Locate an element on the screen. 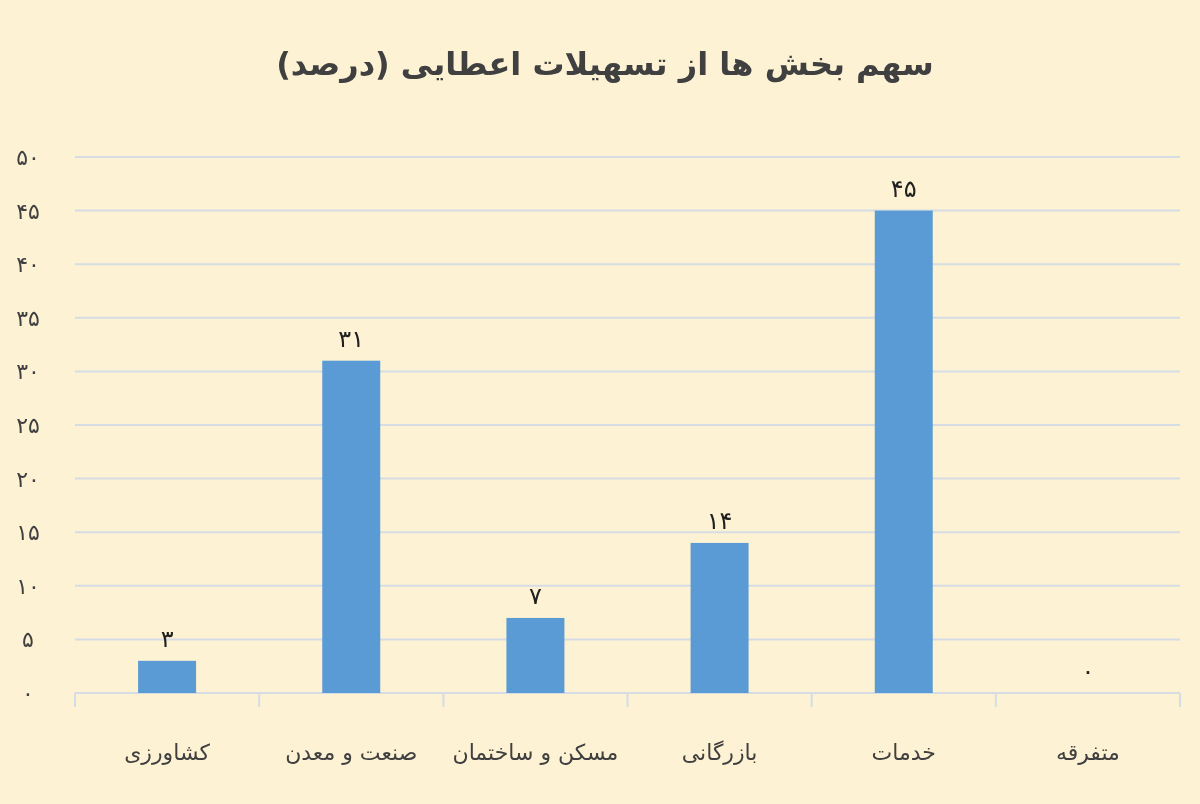 Image resolution: width=1200 pixels, height=804 pixels. x-tick-label: کشاورزی is located at coordinates (167, 752).